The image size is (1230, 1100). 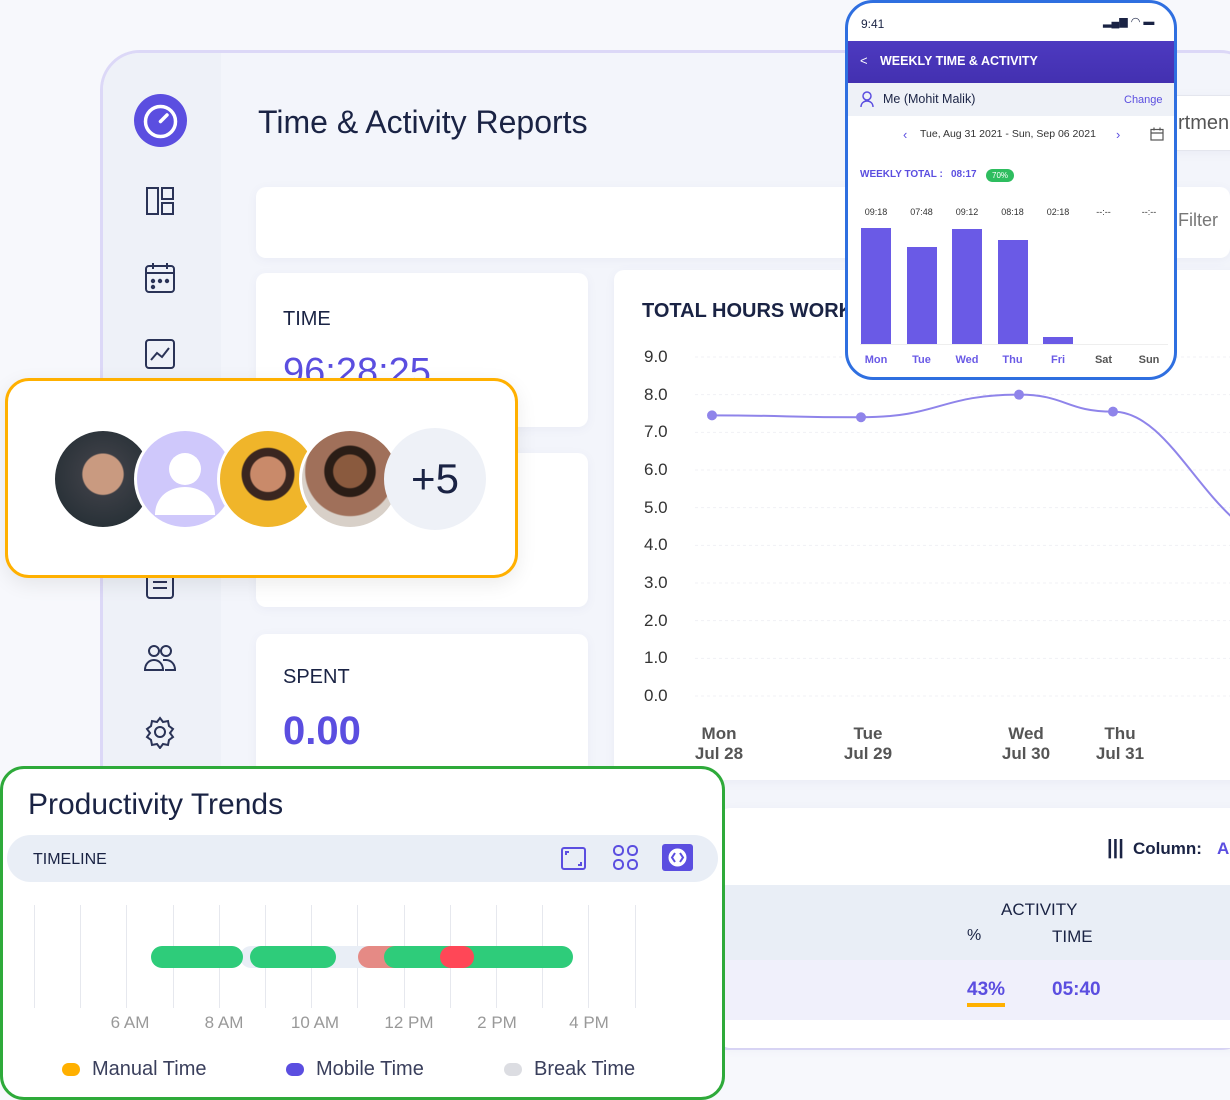 What do you see at coordinates (315, 1022) in the screenshot?
I see `timeline-tick: 10 AM` at bounding box center [315, 1022].